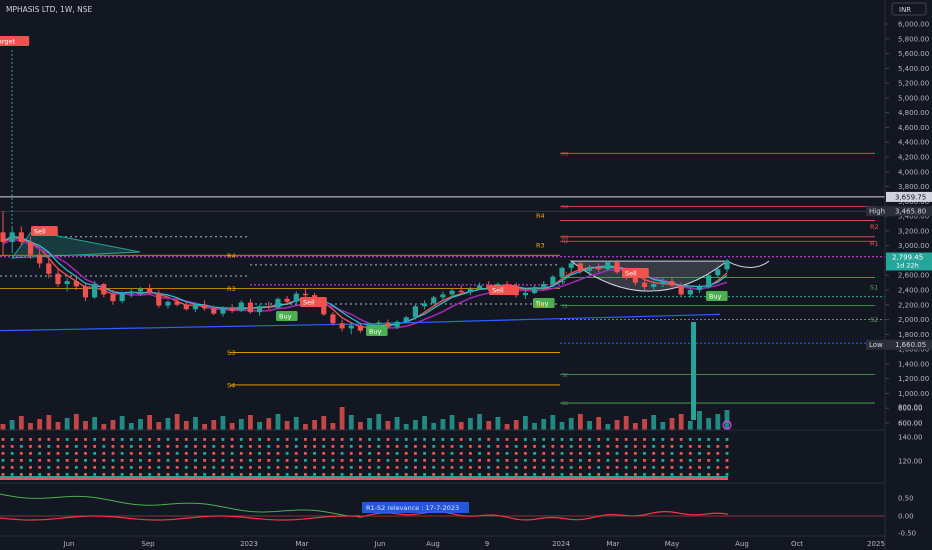  What do you see at coordinates (909, 9) in the screenshot?
I see `currency-badge` at bounding box center [909, 9].